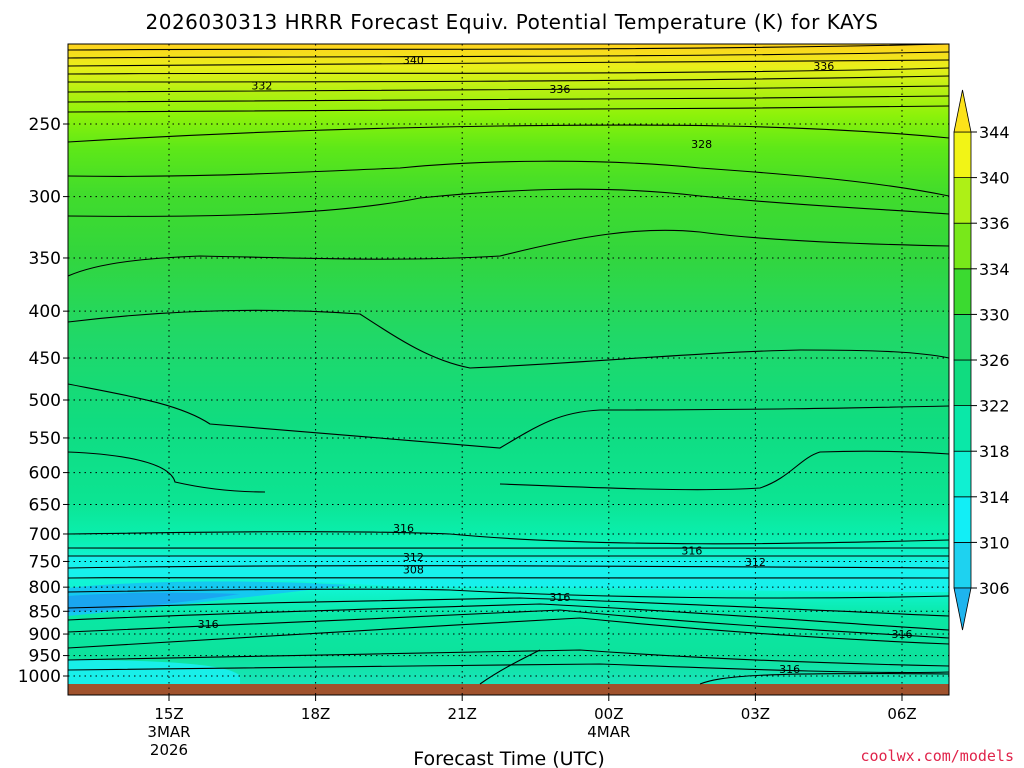  What do you see at coordinates (45, 535) in the screenshot?
I see `y-tick-label: 700` at bounding box center [45, 535].